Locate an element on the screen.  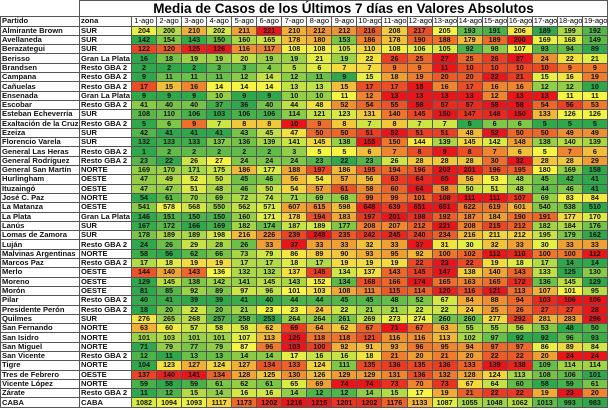
heatmap-cell: 540 is located at coordinates (544, 207).